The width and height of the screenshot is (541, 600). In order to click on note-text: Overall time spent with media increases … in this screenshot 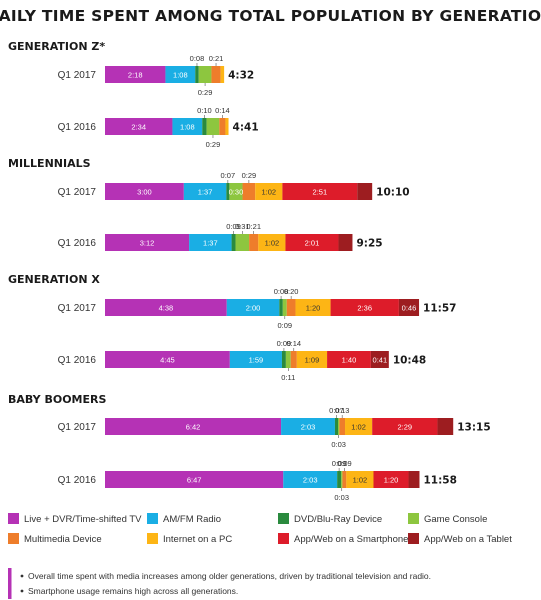, I will do `click(229, 576)`.